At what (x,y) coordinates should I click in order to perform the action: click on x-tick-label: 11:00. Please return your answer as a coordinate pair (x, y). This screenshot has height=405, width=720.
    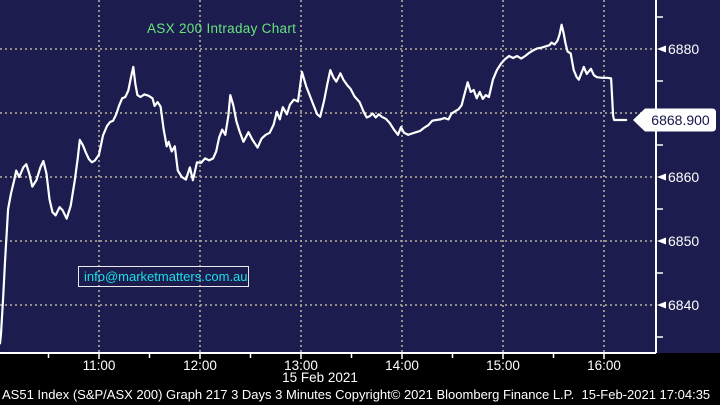
    Looking at the image, I should click on (99, 365).